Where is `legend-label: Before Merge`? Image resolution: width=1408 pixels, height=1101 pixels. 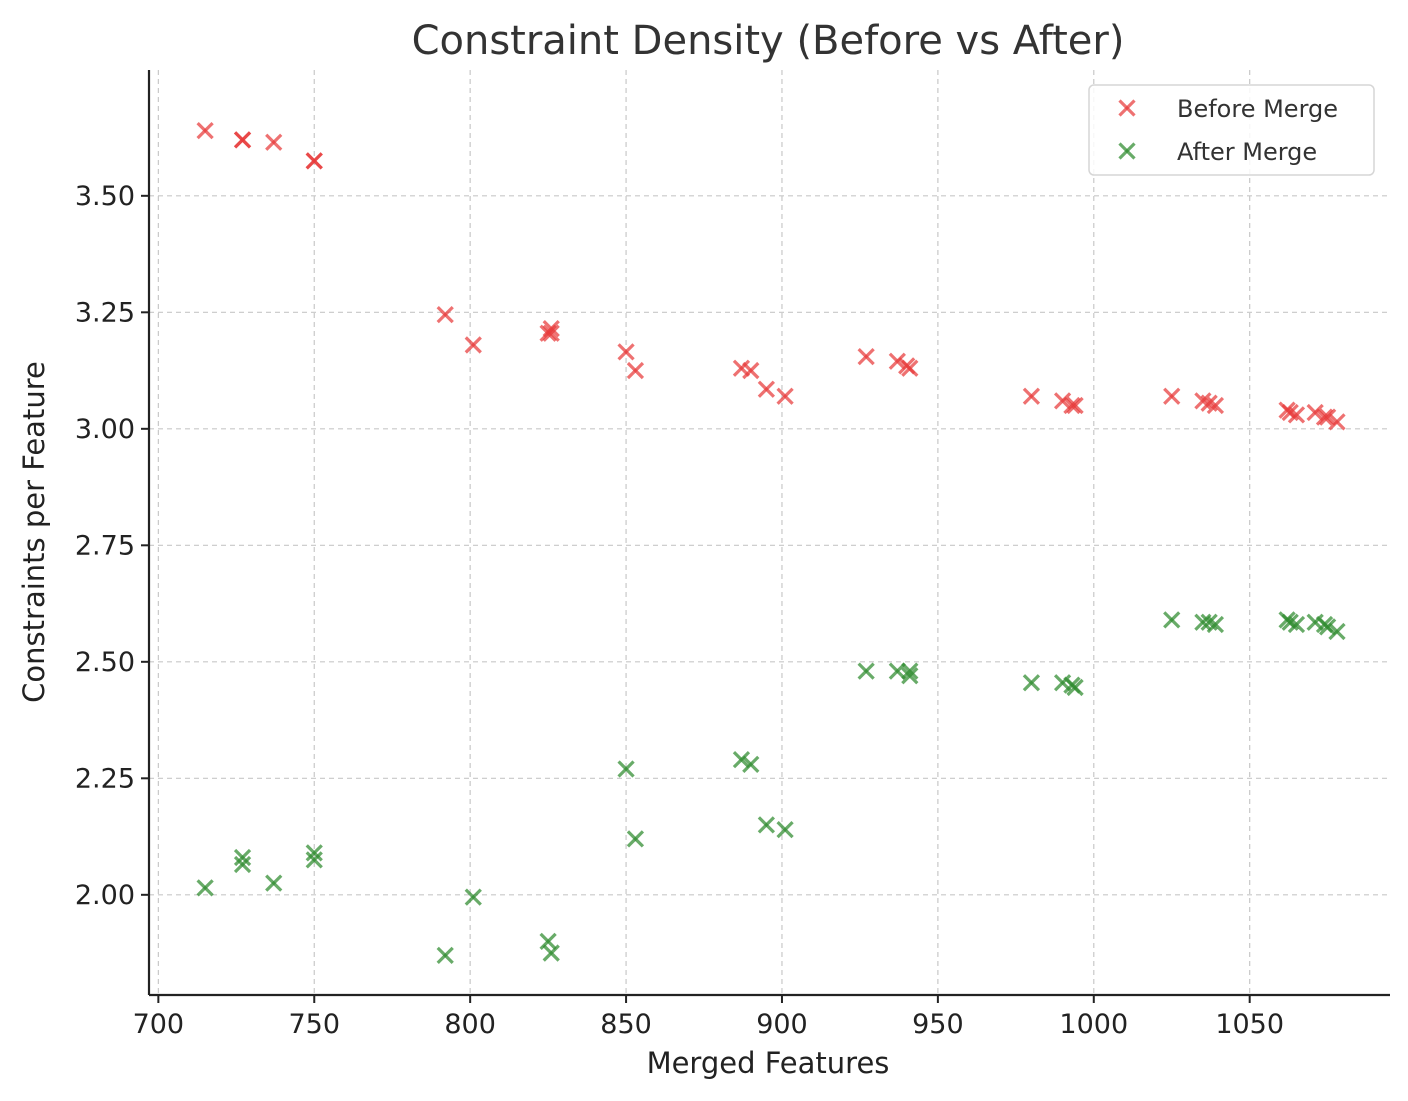
legend-label: Before Merge is located at coordinates (1257, 109).